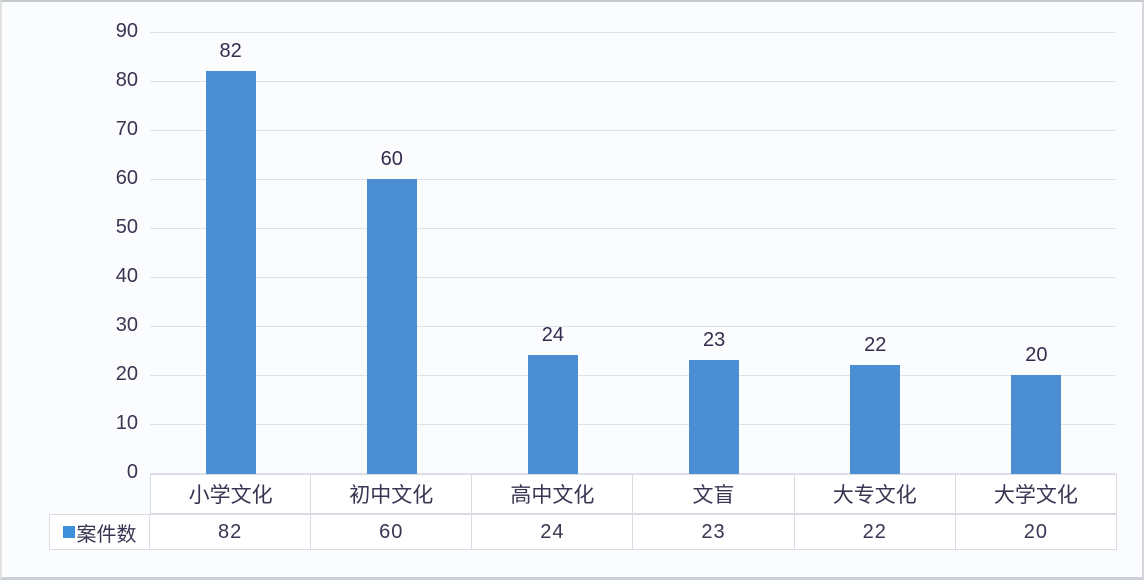  What do you see at coordinates (632, 277) in the screenshot?
I see `gridline-y40` at bounding box center [632, 277].